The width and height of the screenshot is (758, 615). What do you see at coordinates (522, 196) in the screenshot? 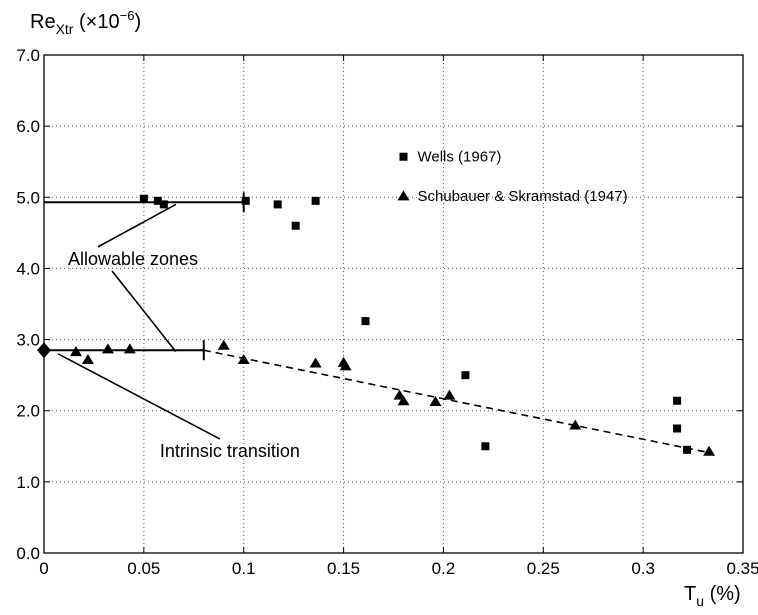
I see `legend-label: Schubauer & Skramstad (1947)` at bounding box center [522, 196].